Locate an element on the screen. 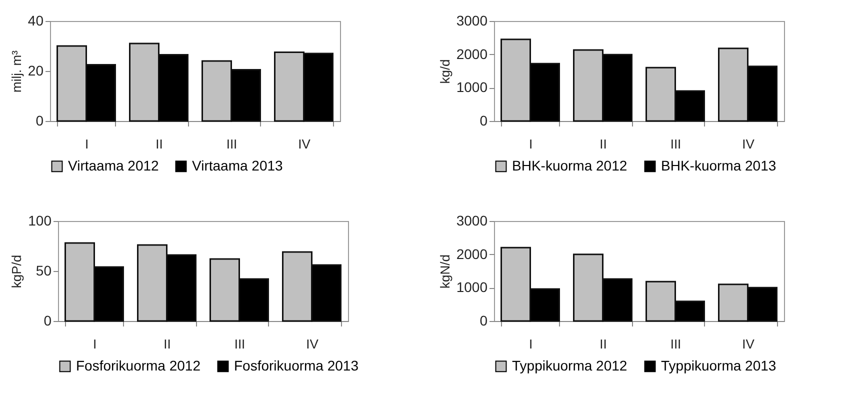 The width and height of the screenshot is (857, 403). y-axis-title: milj. m³ is located at coordinates (16, 71).